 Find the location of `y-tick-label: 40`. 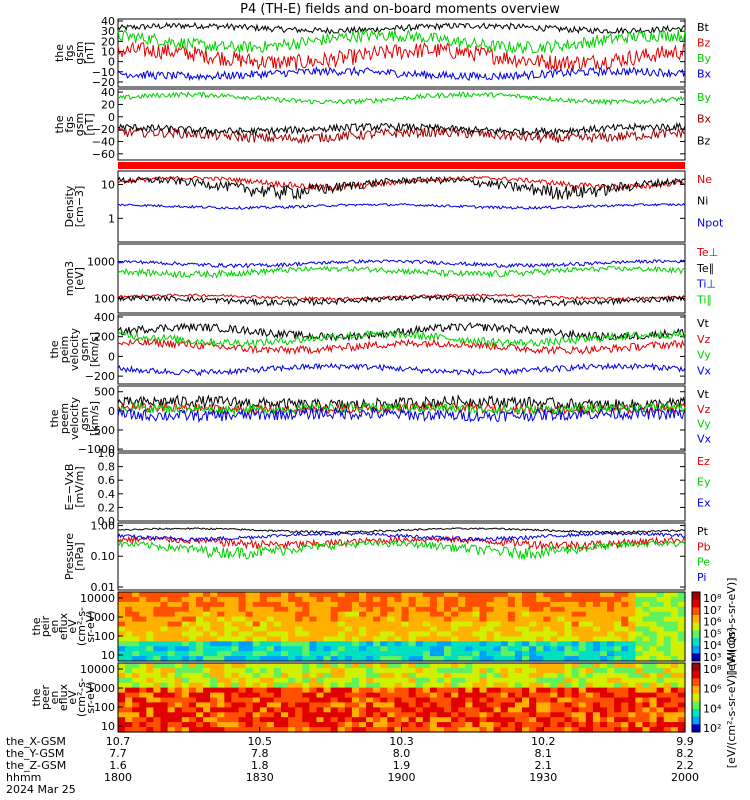

y-tick-label: 40 is located at coordinates (108, 92).